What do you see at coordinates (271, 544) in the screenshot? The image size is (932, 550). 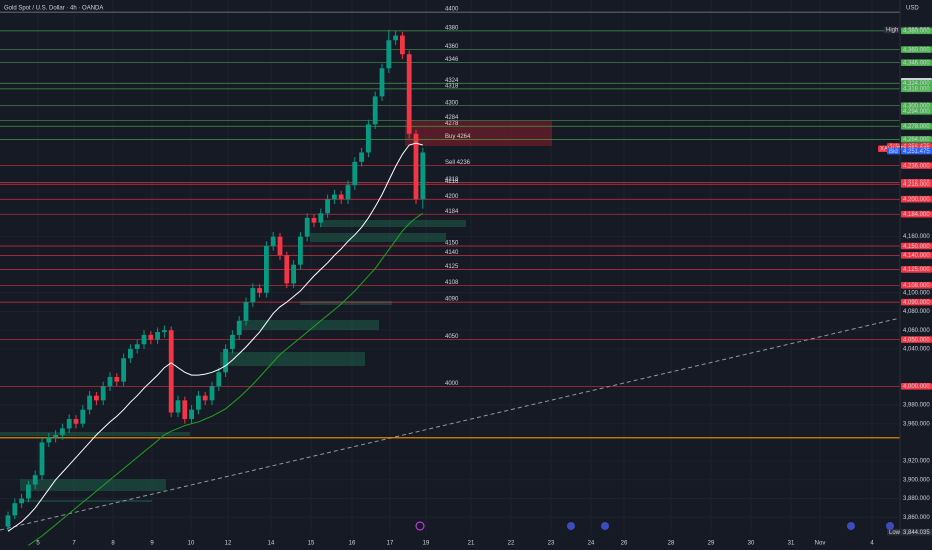 I see `x-tick-label: 14` at bounding box center [271, 544].